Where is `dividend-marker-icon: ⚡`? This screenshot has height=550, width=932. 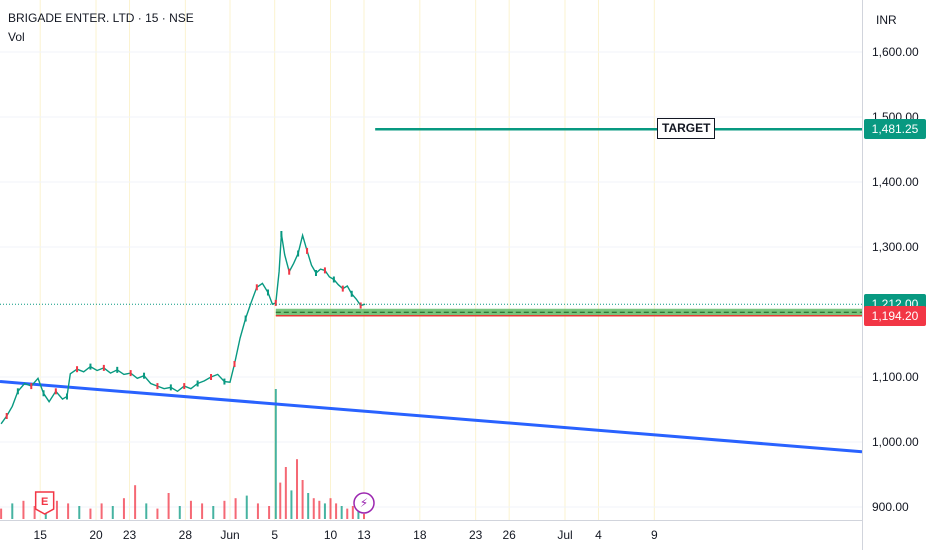
dividend-marker-icon: ⚡ is located at coordinates (364, 503).